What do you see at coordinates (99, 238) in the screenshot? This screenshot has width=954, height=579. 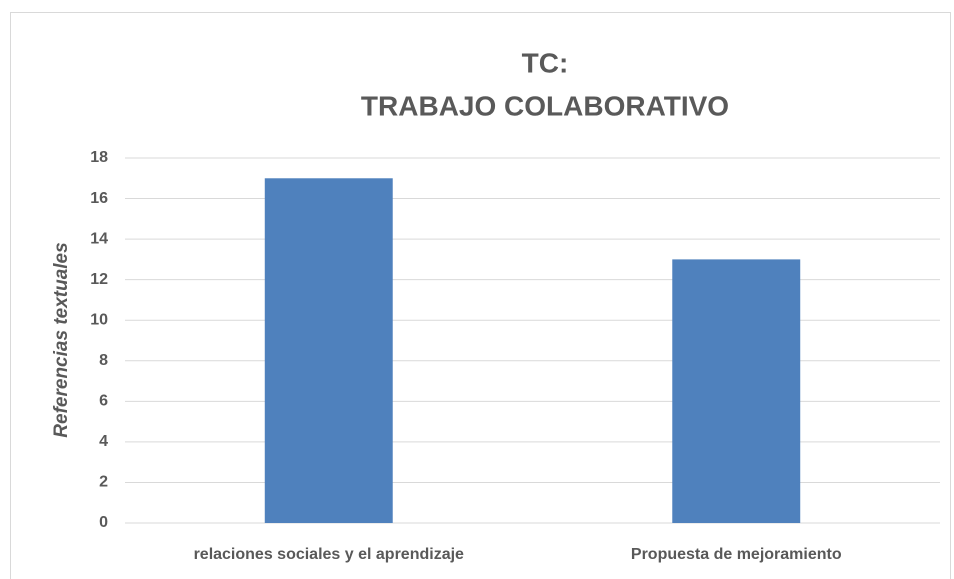 I see `y-tick-label: 14` at bounding box center [99, 238].